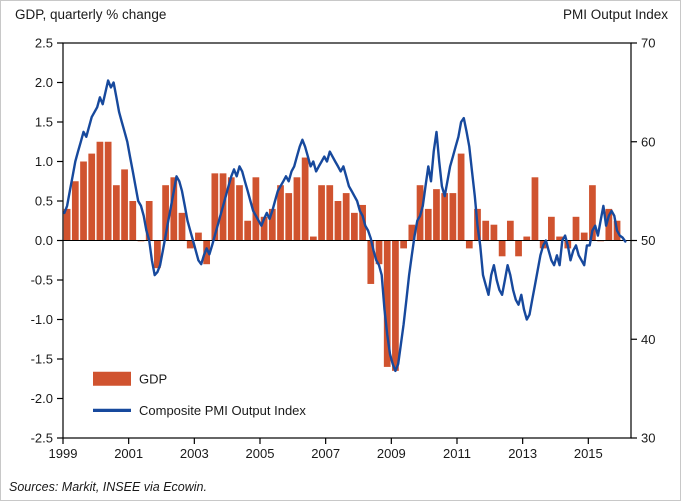  Describe the element at coordinates (42, 438) in the screenshot. I see `left-axis-tick-label: -2.5` at that location.